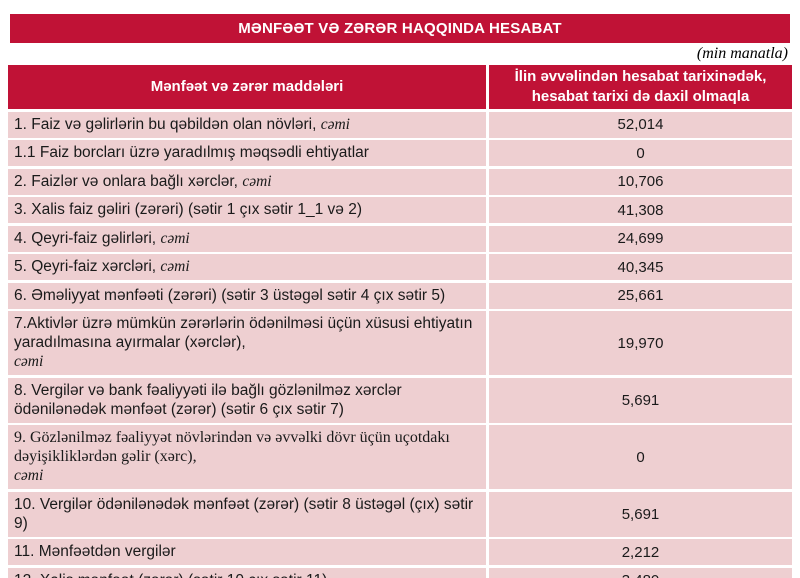  I want to click on row-value: 3,480, so click(641, 575).